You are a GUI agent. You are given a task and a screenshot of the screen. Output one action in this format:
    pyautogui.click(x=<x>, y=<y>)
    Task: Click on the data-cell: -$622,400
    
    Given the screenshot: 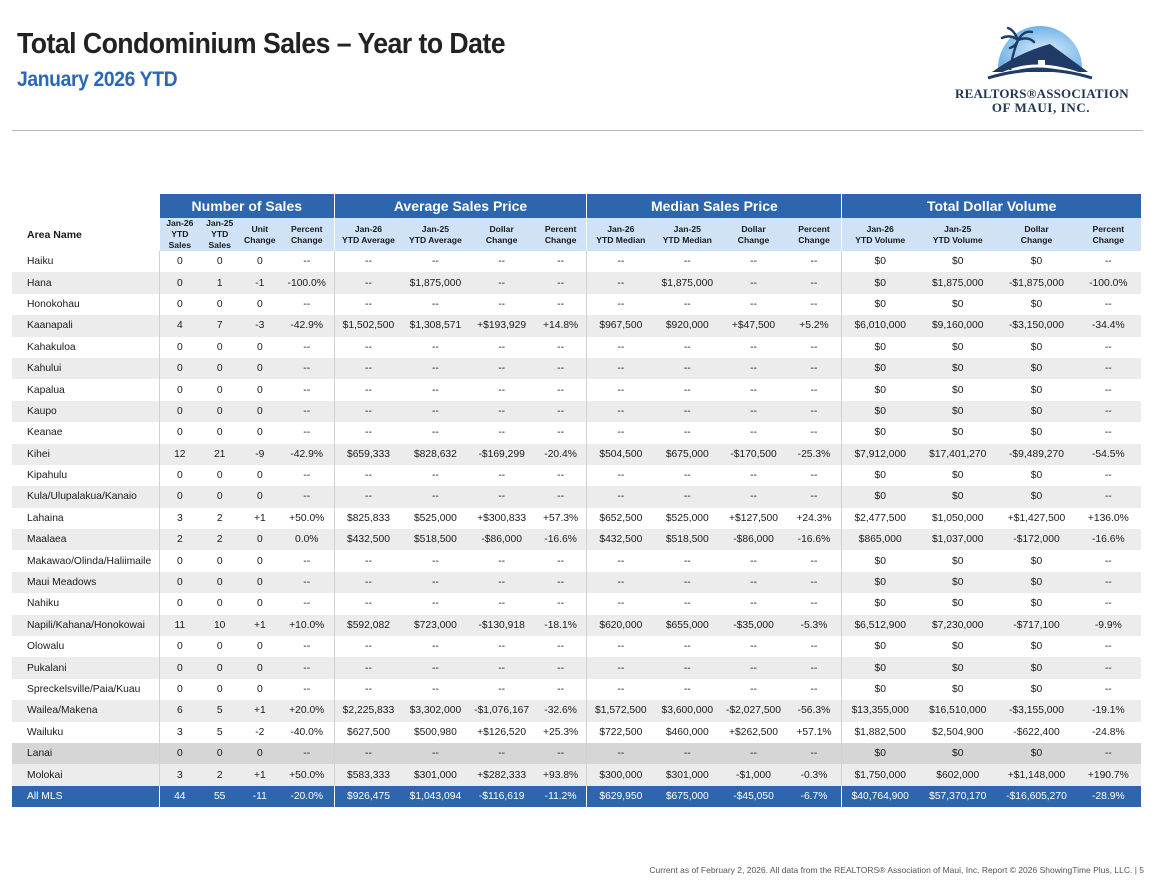 What is the action you would take?
    pyautogui.click(x=1036, y=732)
    